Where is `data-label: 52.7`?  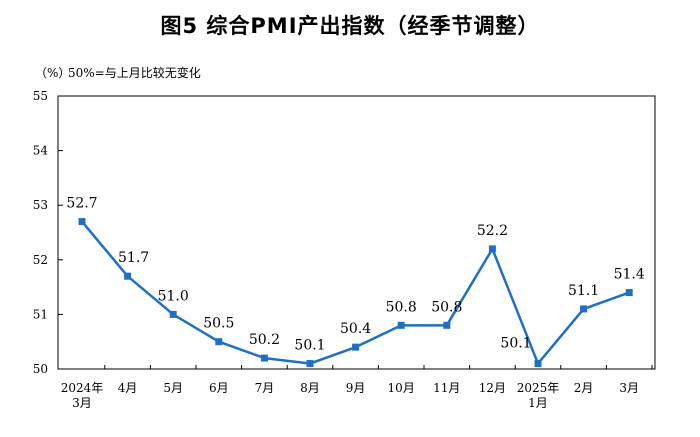
data-label: 52.7 is located at coordinates (81, 204).